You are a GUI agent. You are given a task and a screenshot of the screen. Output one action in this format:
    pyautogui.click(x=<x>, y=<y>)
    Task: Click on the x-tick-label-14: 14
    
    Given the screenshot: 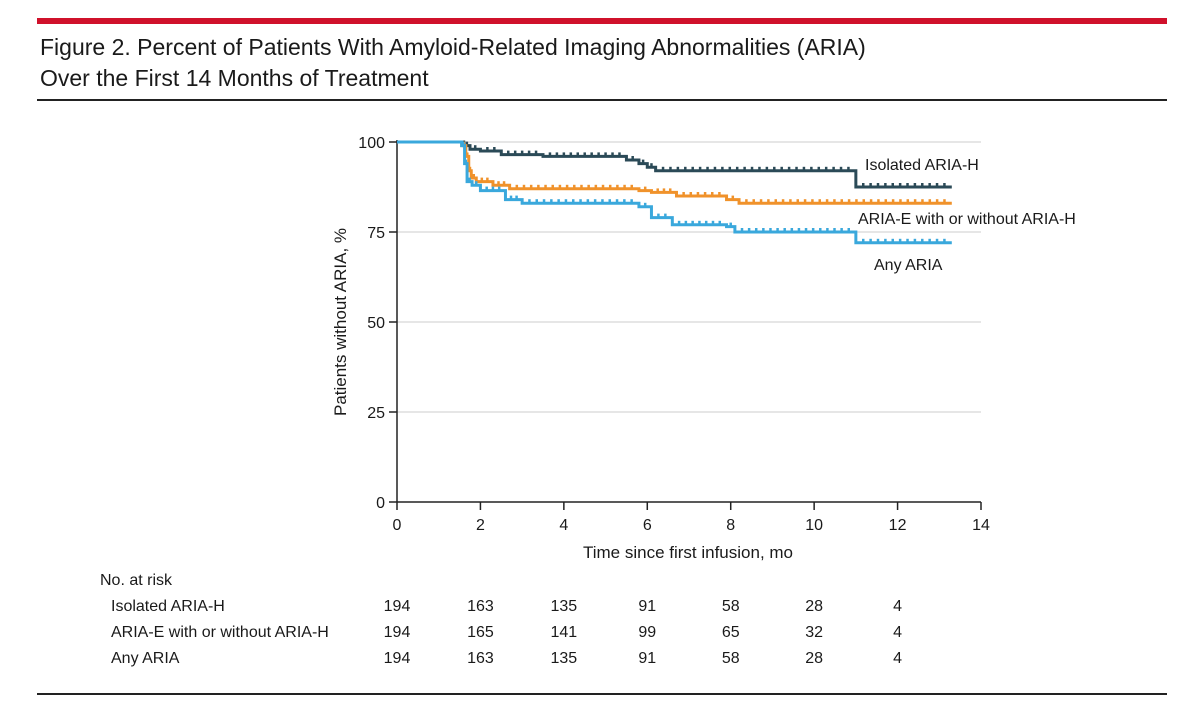 What is the action you would take?
    pyautogui.click(x=981, y=525)
    